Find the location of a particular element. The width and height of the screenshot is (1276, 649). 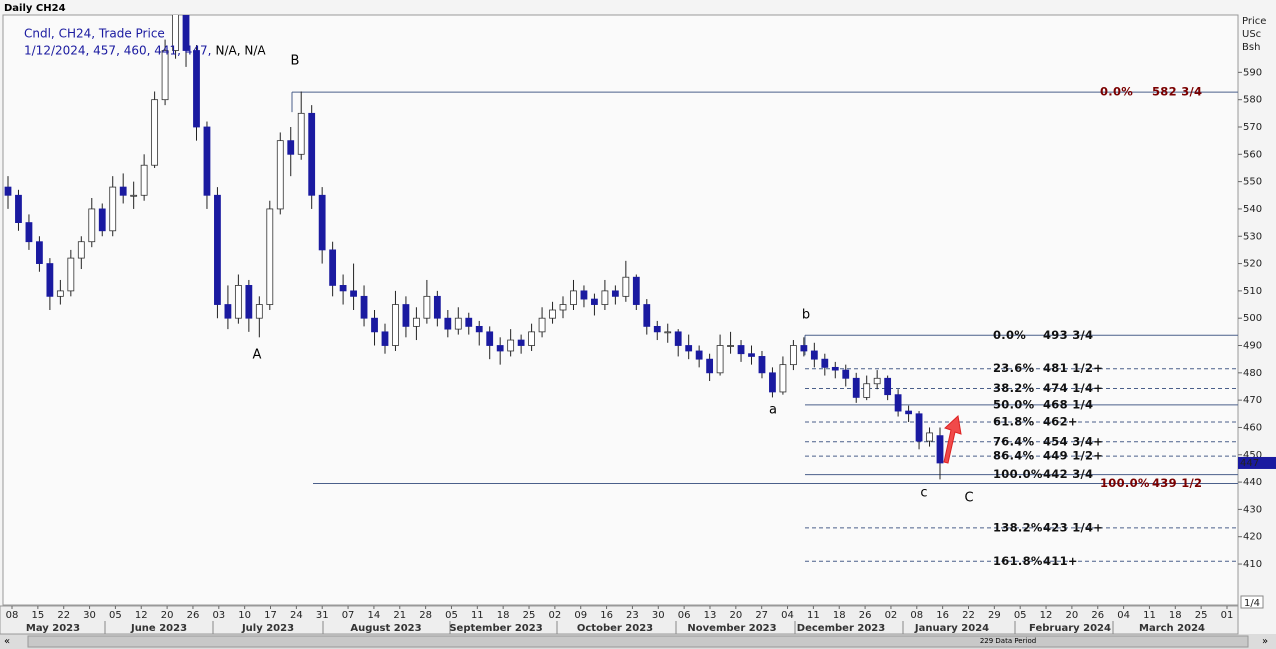

fib-pct: 50.0% is located at coordinates (1014, 404).